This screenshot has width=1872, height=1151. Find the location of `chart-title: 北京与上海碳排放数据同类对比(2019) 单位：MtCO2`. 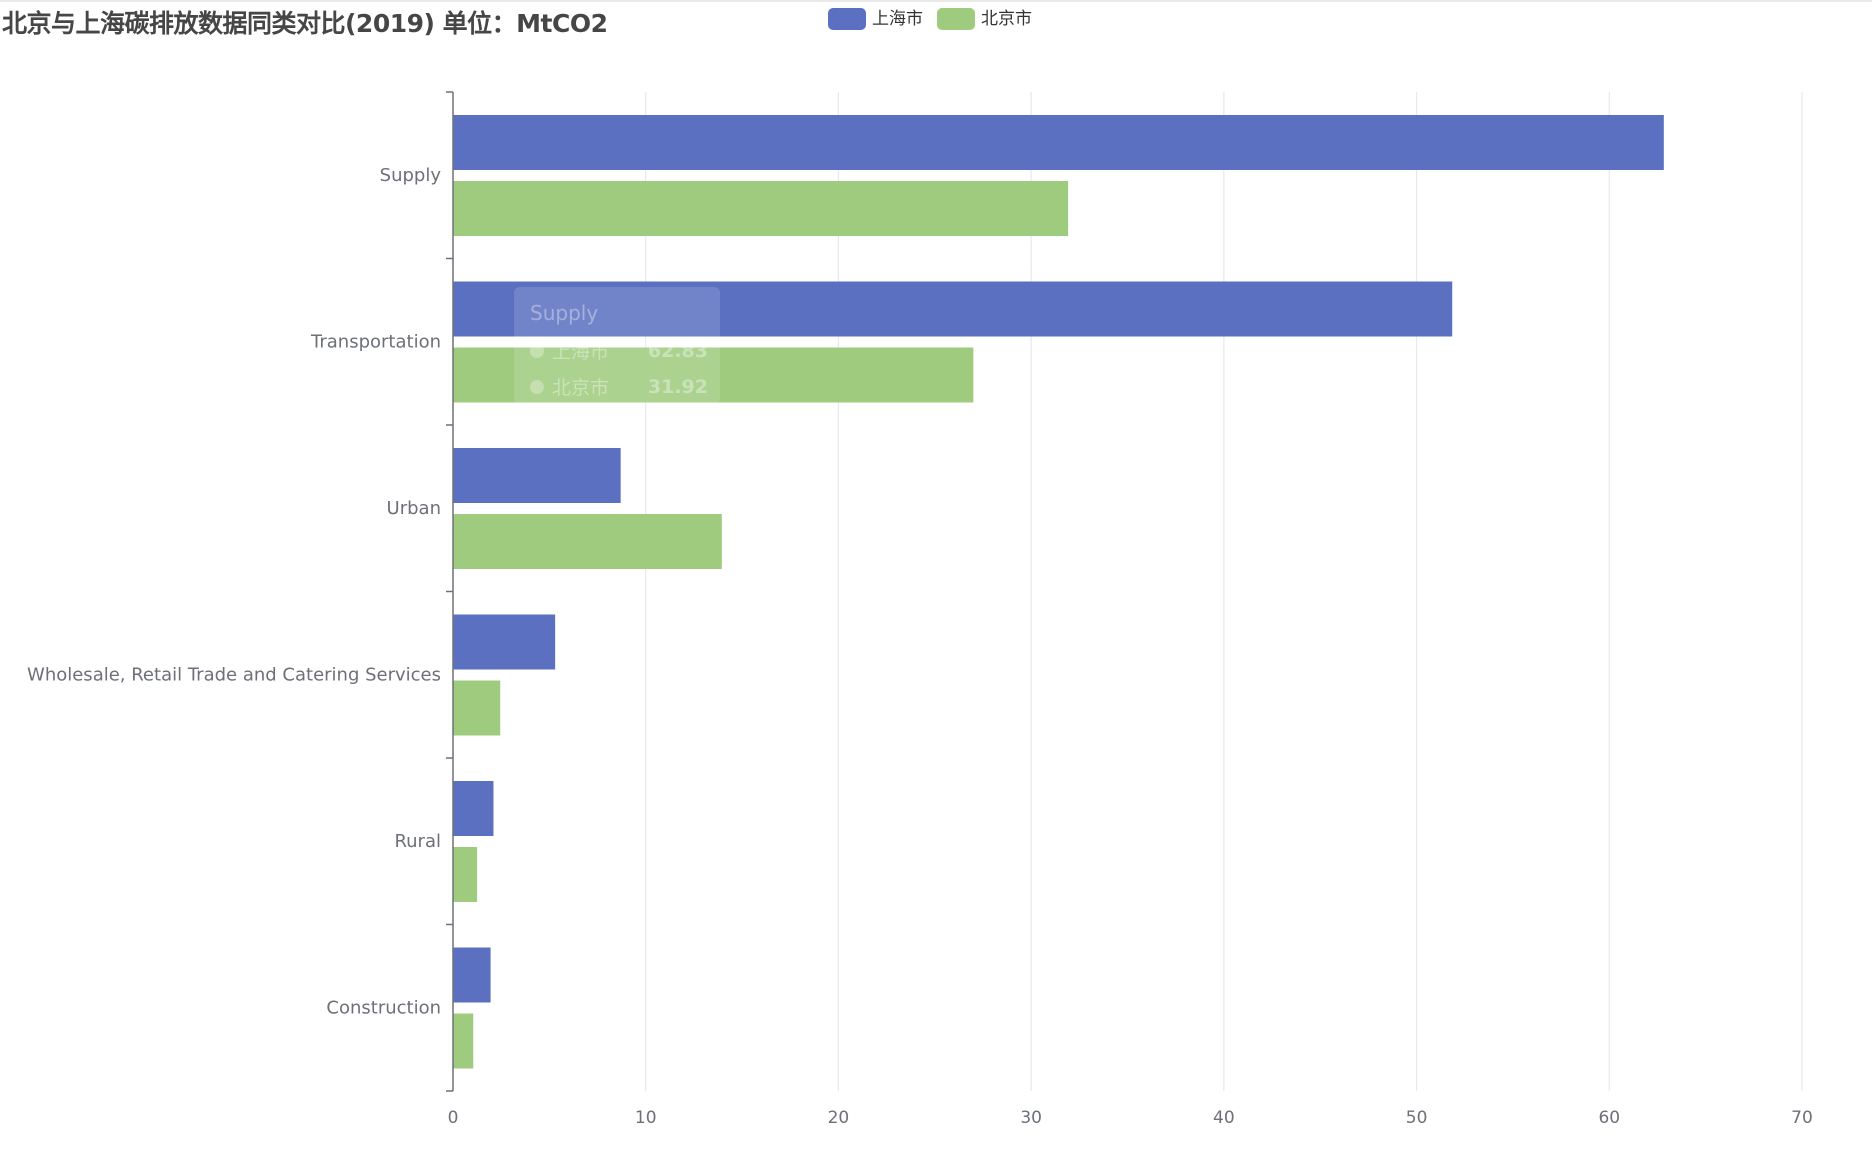

chart-title: 北京与上海碳排放数据同类对比(2019) 单位：MtCO2 is located at coordinates (305, 23).